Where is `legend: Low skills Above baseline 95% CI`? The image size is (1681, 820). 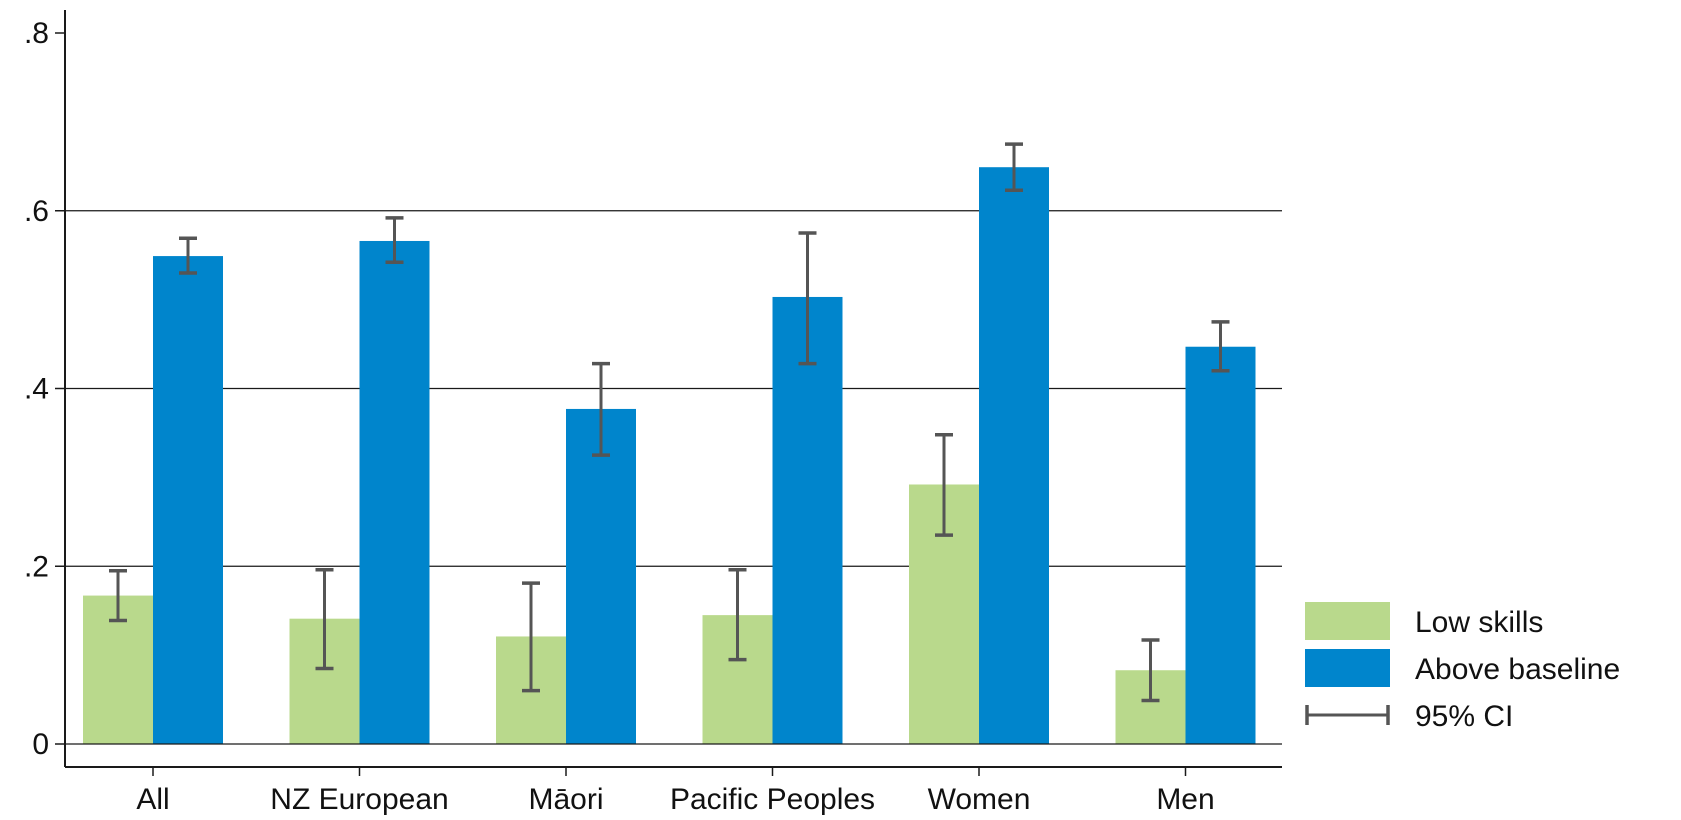
legend: Low skills Above baseline 95% CI is located at coordinates (1462, 667).